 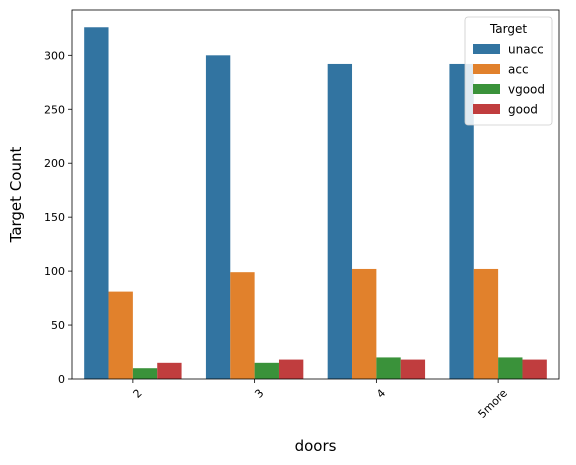 What do you see at coordinates (58, 325) in the screenshot?
I see `y-tick-label: 50` at bounding box center [58, 325].